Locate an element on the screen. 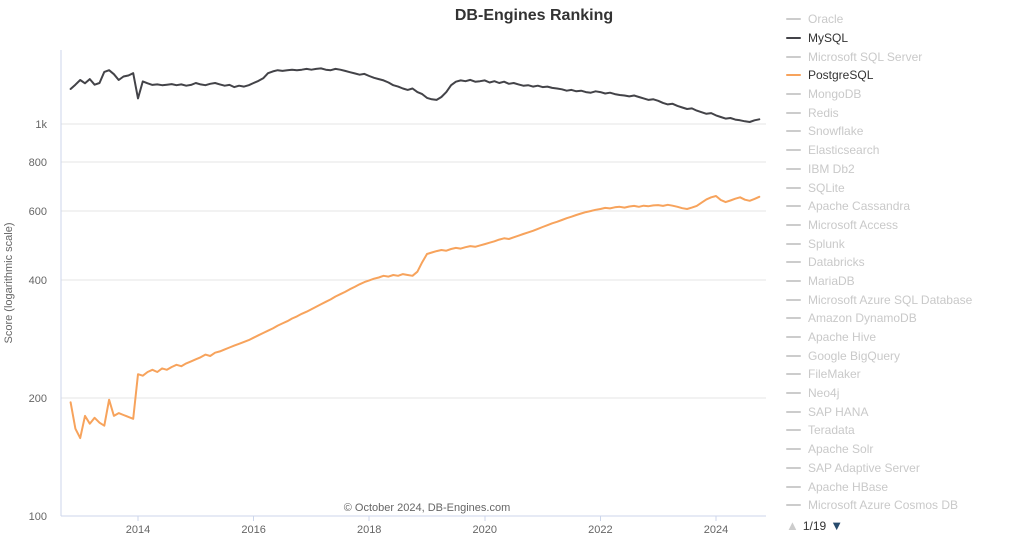 This screenshot has width=1024, height=543. legend-item-databricks: Databricks is located at coordinates (879, 262).